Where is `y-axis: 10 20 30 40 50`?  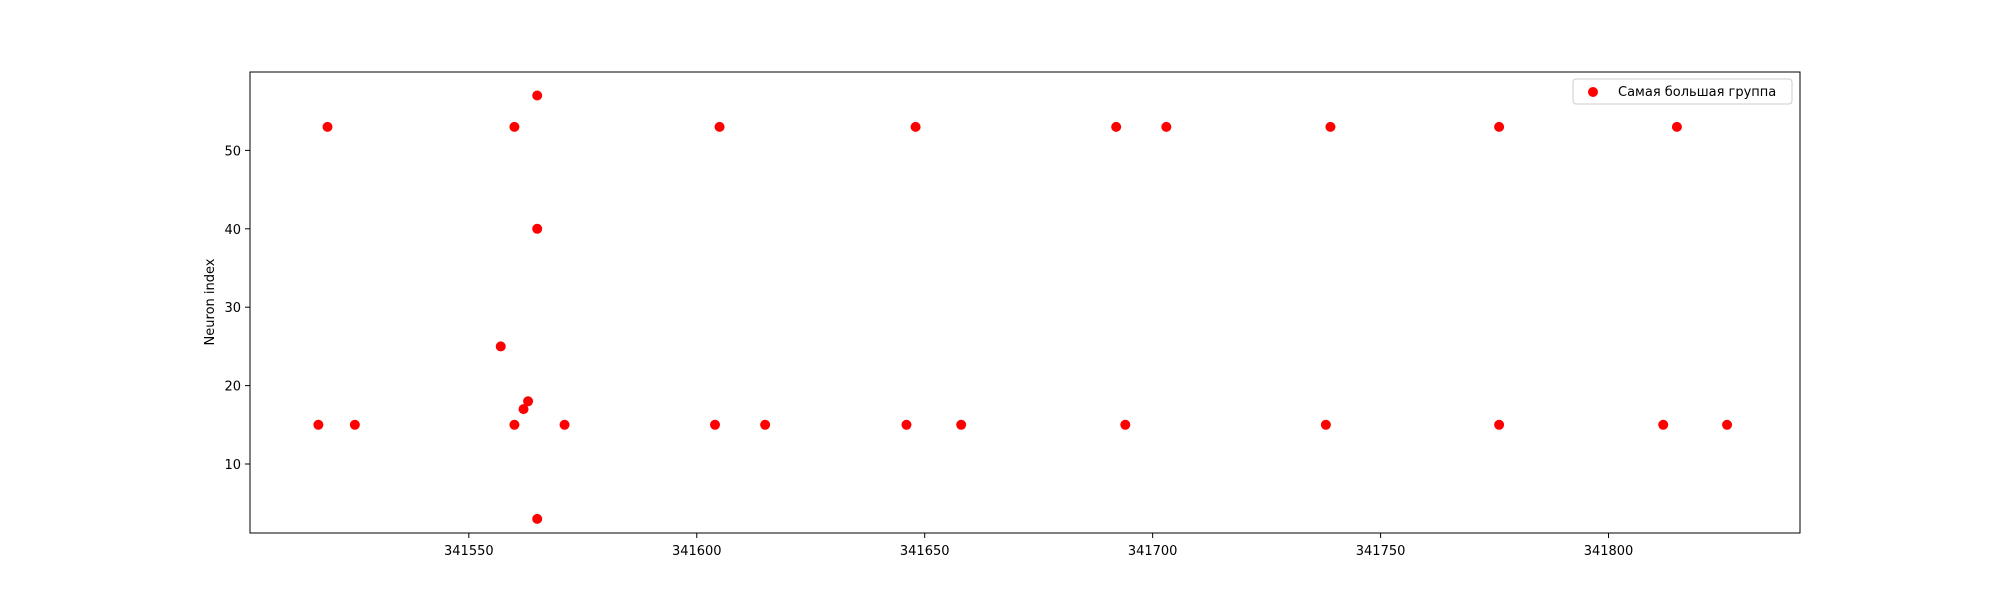 y-axis: 10 20 30 40 50 is located at coordinates (237, 308).